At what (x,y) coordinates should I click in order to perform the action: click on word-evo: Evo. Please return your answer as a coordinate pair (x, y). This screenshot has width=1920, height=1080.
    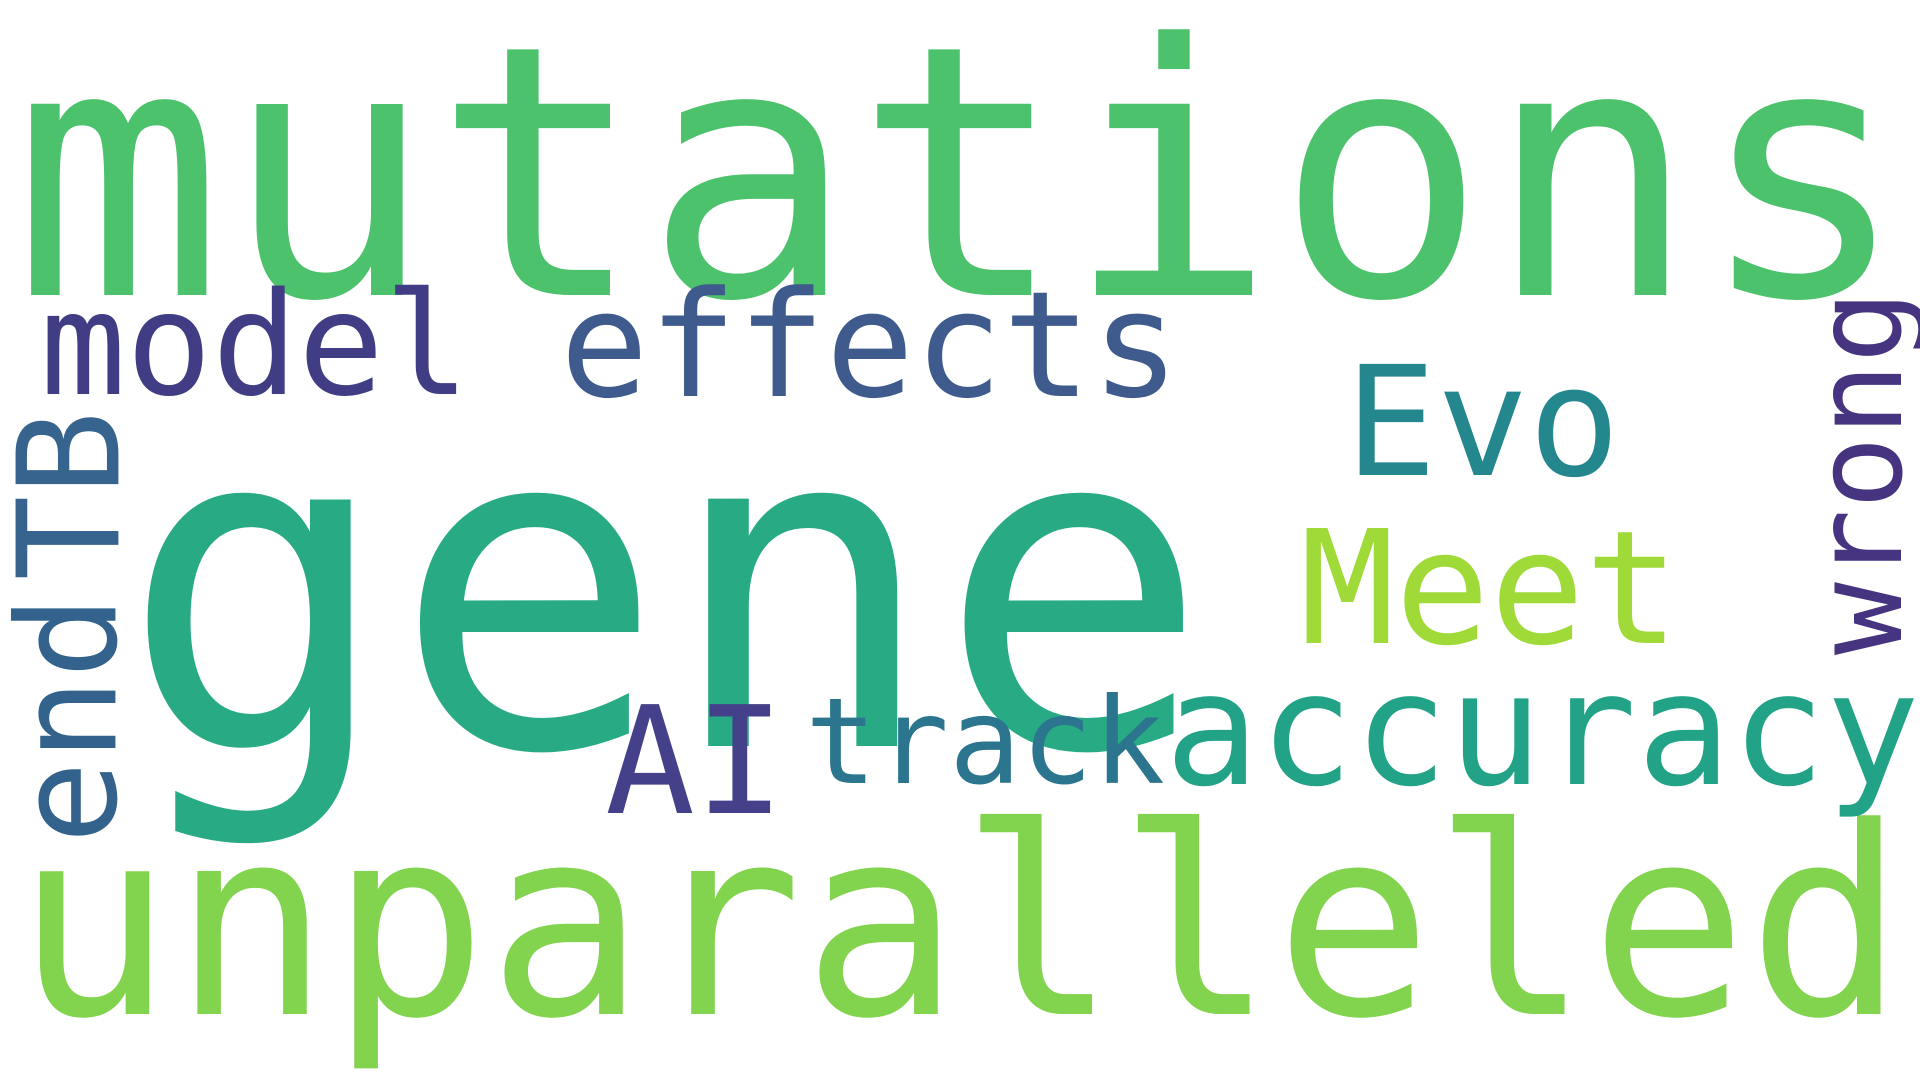
    Looking at the image, I should click on (1483, 422).